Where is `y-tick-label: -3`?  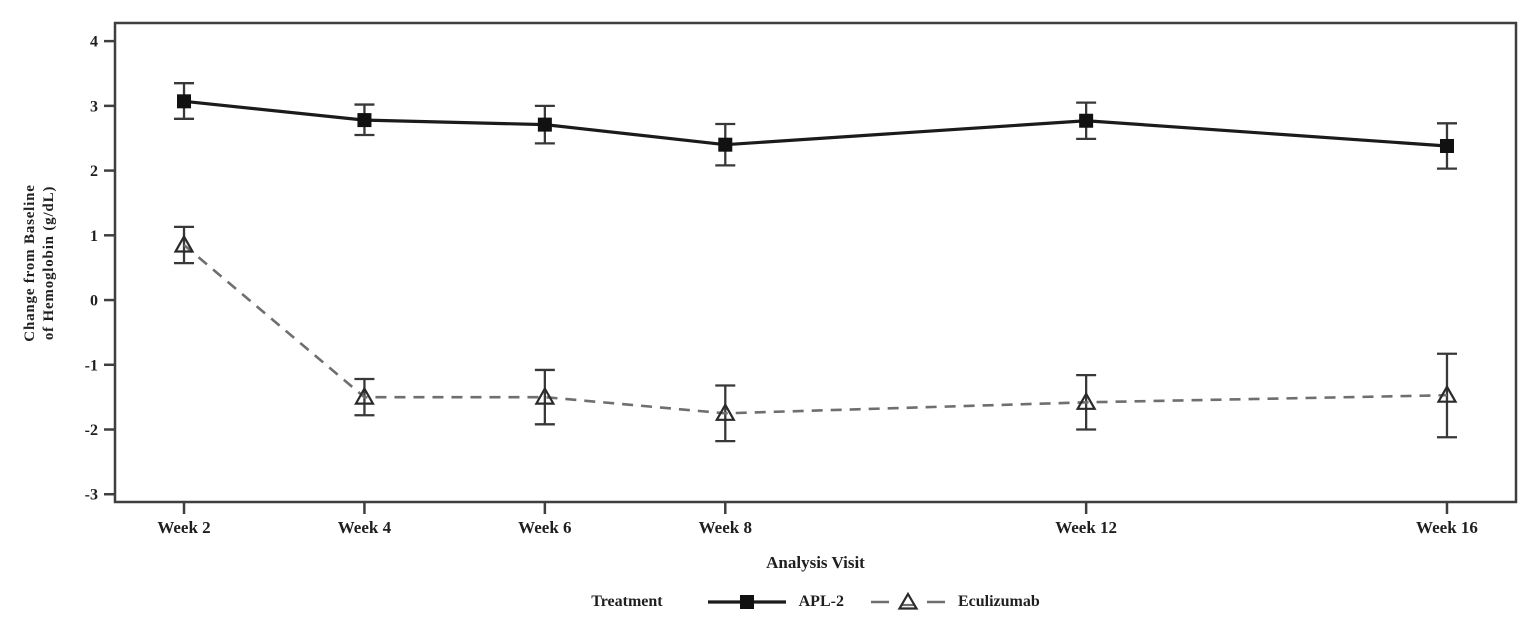 y-tick-label: -3 is located at coordinates (91, 495).